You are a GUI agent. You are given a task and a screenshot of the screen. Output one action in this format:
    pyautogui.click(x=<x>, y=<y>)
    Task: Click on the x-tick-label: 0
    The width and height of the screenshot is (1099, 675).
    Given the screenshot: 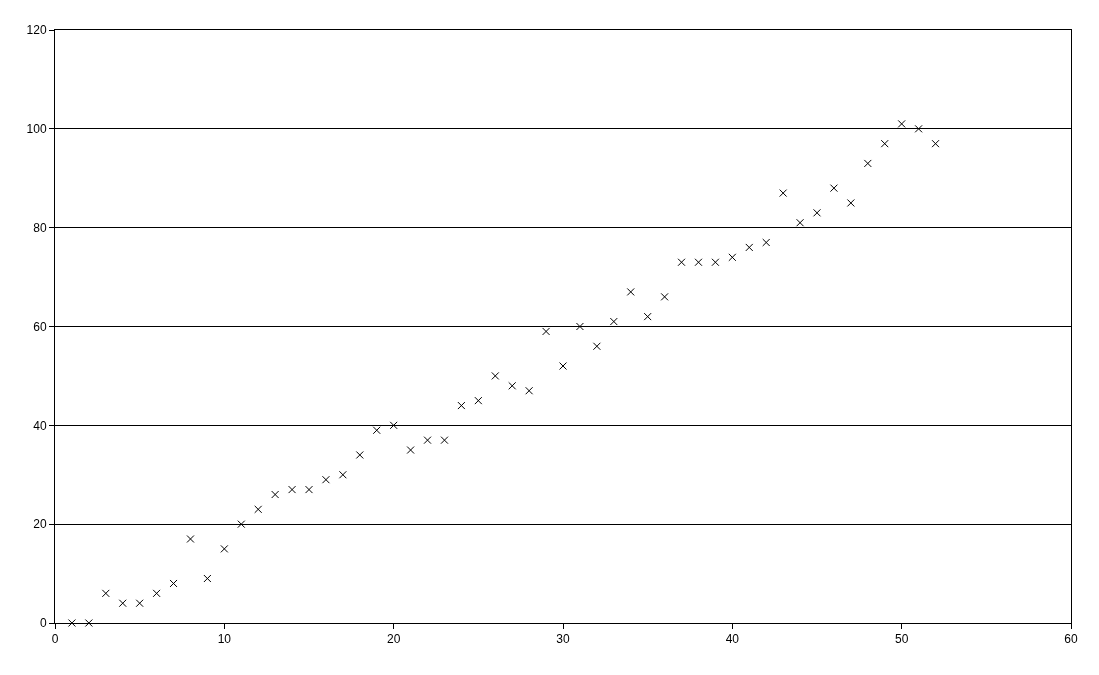 What is the action you would take?
    pyautogui.click(x=55, y=639)
    